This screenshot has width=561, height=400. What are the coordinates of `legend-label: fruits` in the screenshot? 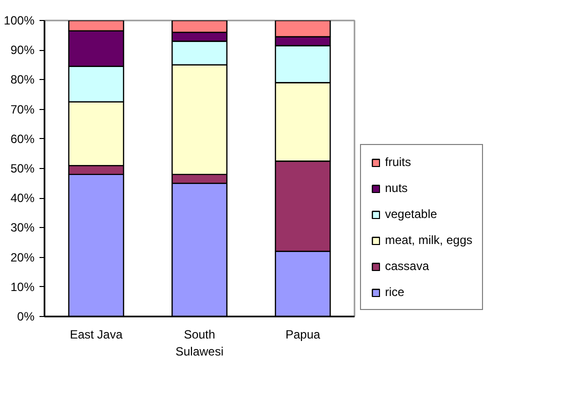 It's located at (398, 162).